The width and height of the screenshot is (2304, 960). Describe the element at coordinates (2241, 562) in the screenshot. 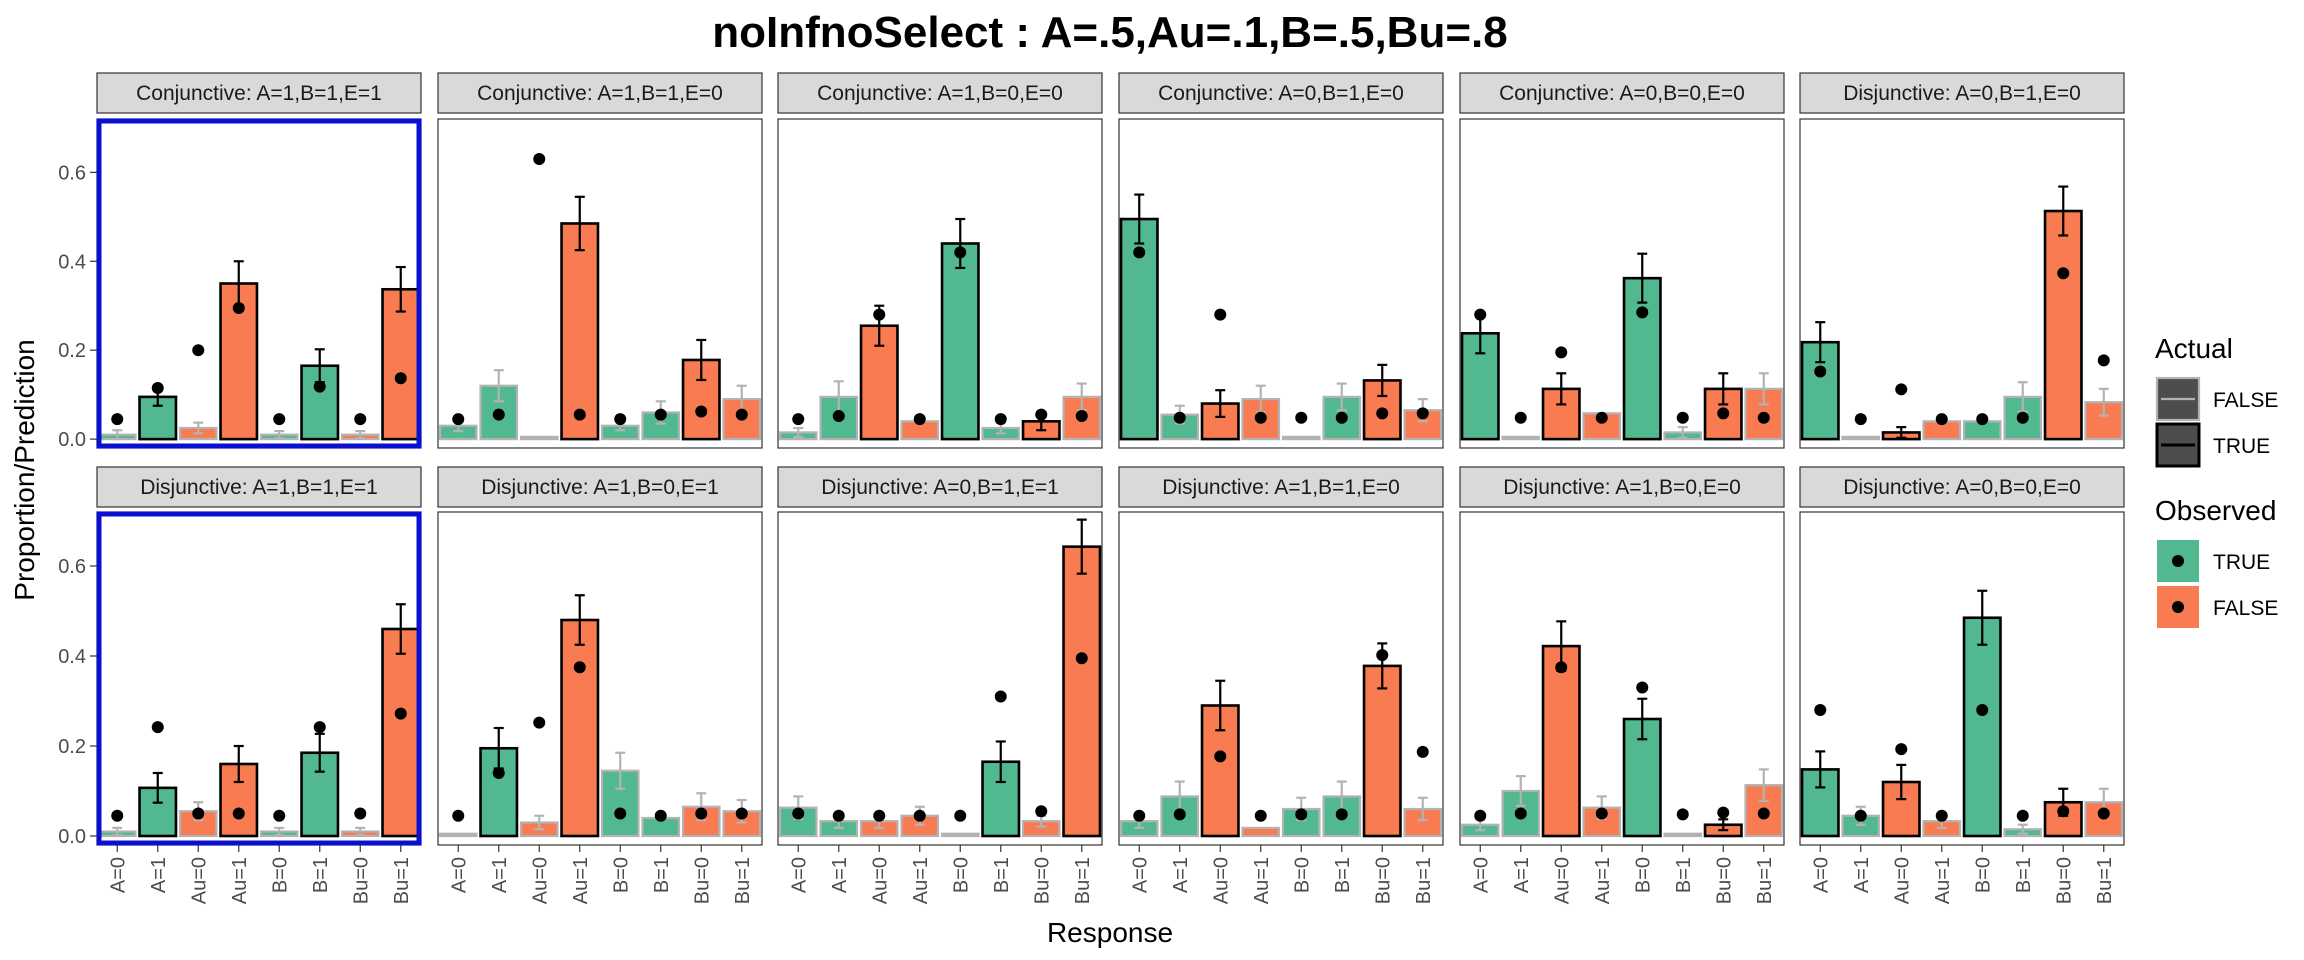

I see `legend-label-observed: TRUE` at that location.